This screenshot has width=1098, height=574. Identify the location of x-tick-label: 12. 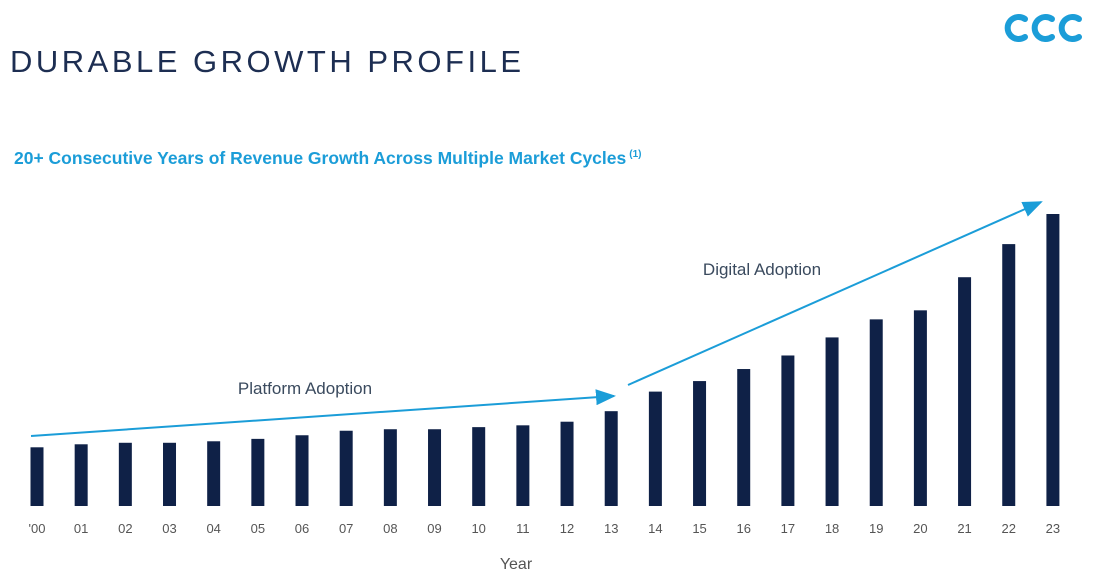
(567, 528).